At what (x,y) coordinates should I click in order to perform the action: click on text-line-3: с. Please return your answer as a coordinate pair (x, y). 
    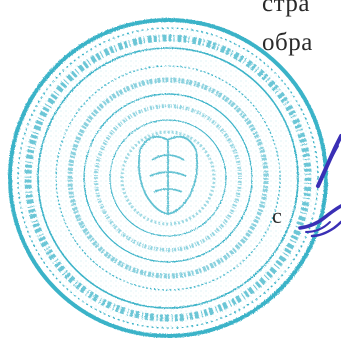
    Looking at the image, I should click on (277, 215).